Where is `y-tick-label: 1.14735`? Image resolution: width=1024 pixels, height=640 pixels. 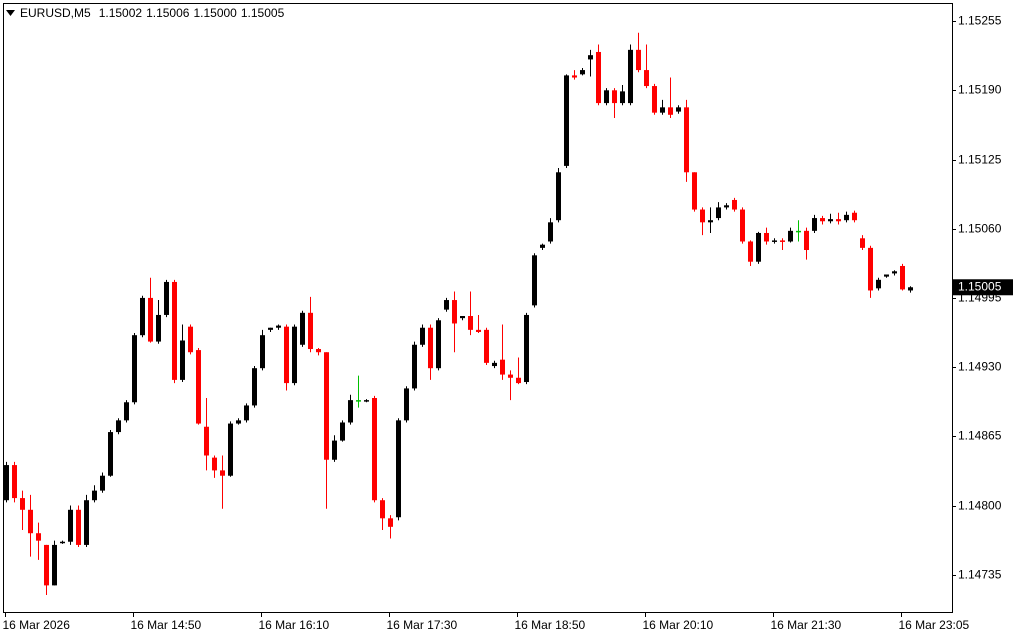 y-tick-label: 1.14735 is located at coordinates (980, 575).